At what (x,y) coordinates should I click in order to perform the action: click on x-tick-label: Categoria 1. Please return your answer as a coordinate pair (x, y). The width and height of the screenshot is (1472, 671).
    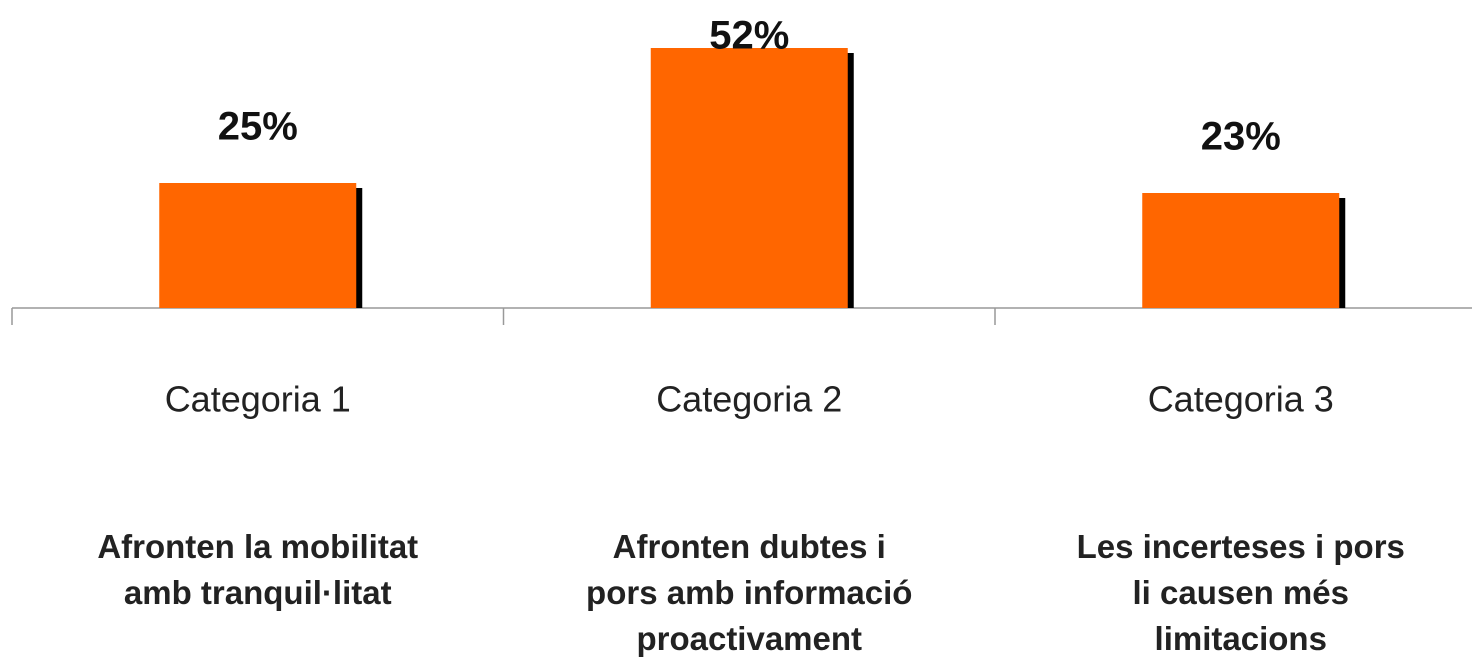
    Looking at the image, I should click on (258, 399).